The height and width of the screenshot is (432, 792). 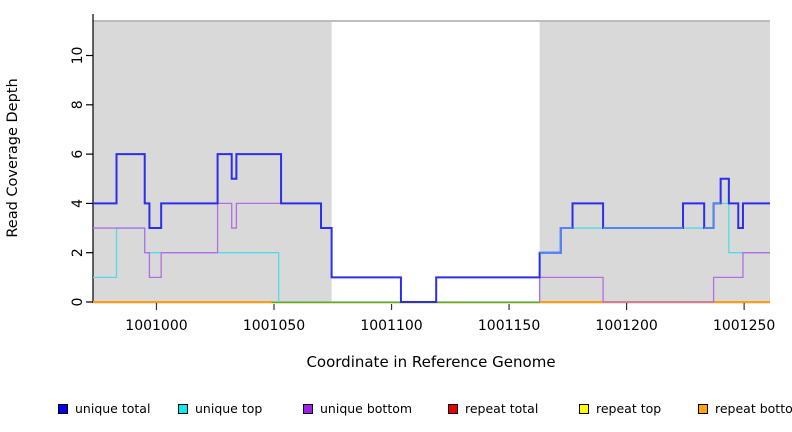 I want to click on legend-item-repeat-total: repeat total, so click(x=493, y=408).